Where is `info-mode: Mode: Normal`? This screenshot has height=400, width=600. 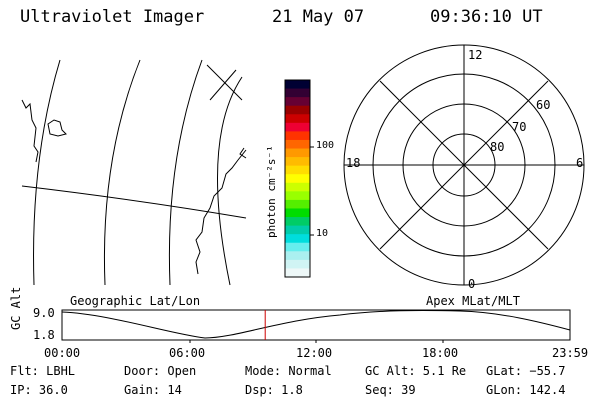 info-mode: Mode: Normal is located at coordinates (288, 371).